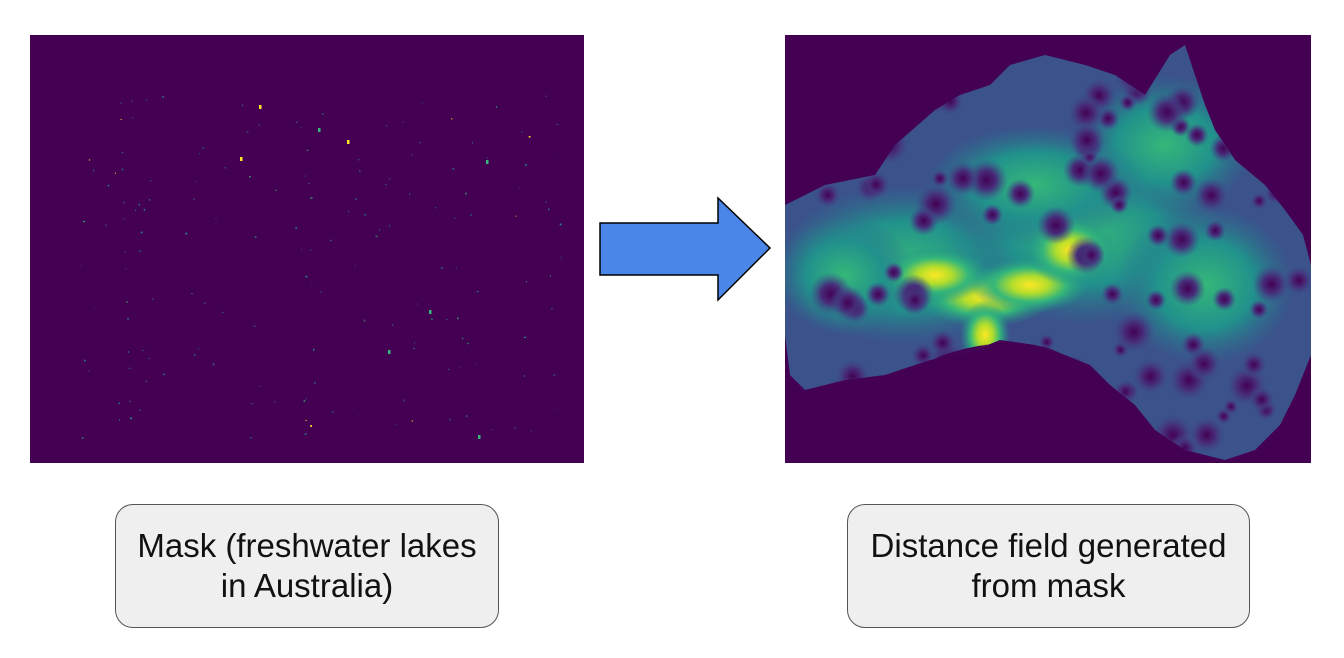 This screenshot has height=658, width=1344. I want to click on ocean-bight, so click(1005, 401).